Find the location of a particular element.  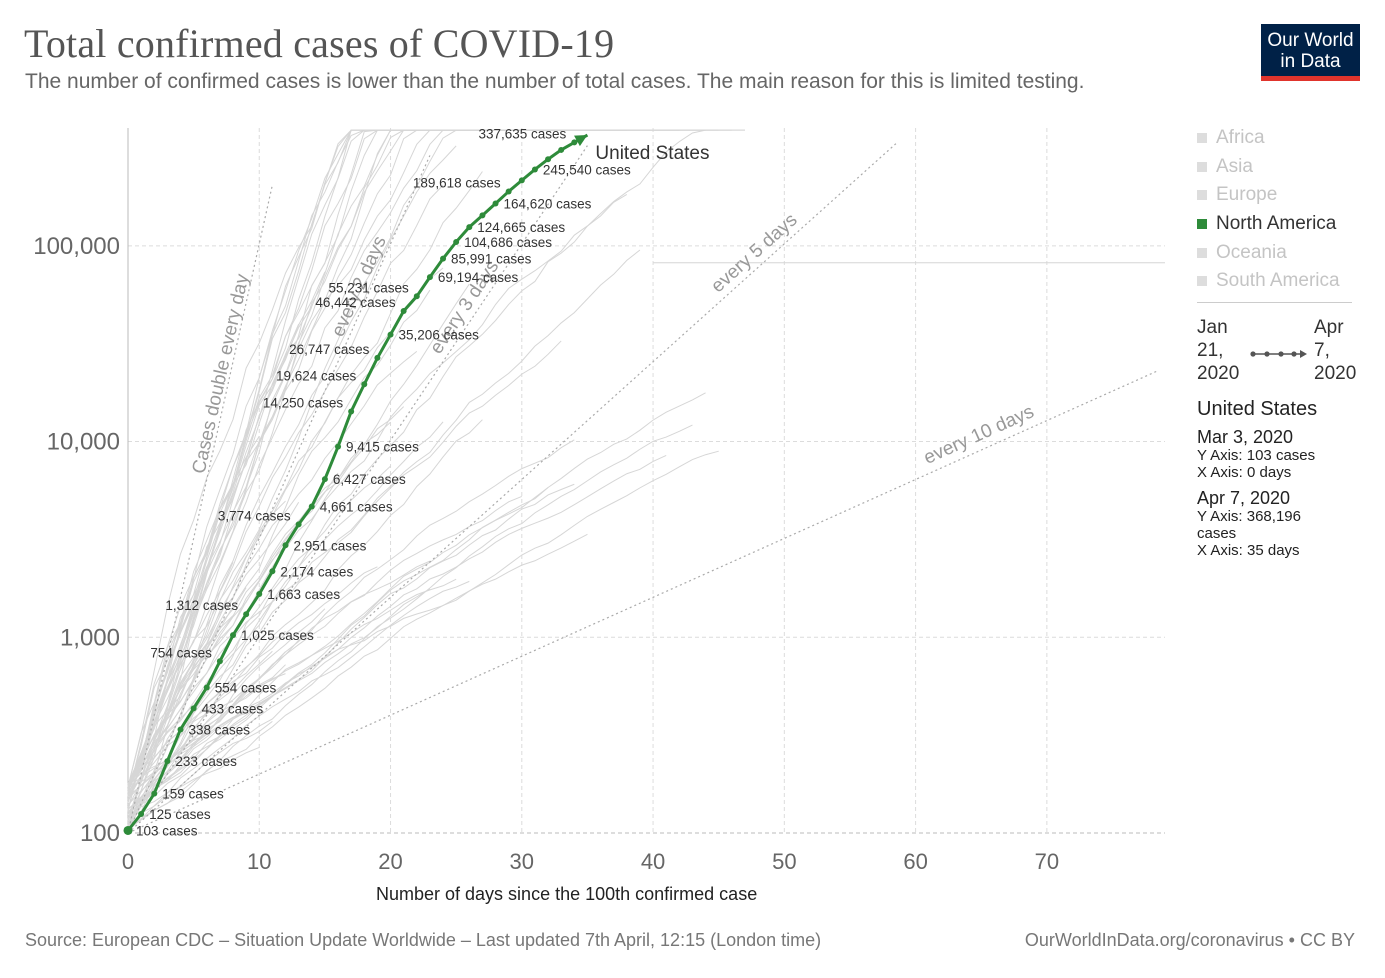

timeline-slider is located at coordinates (1280, 354).